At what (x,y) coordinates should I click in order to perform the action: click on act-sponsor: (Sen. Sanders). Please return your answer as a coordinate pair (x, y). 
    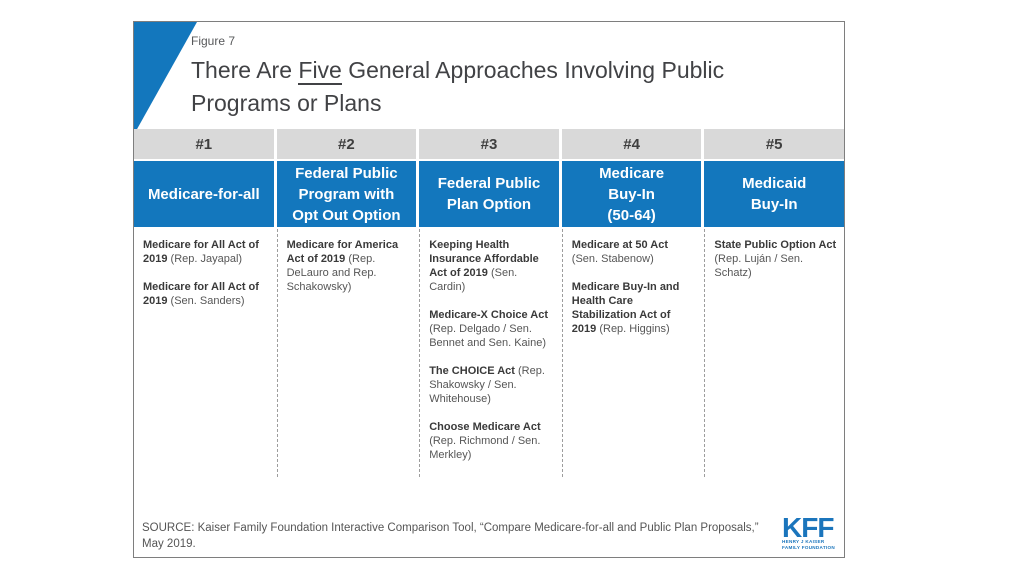
    Looking at the image, I should click on (206, 301).